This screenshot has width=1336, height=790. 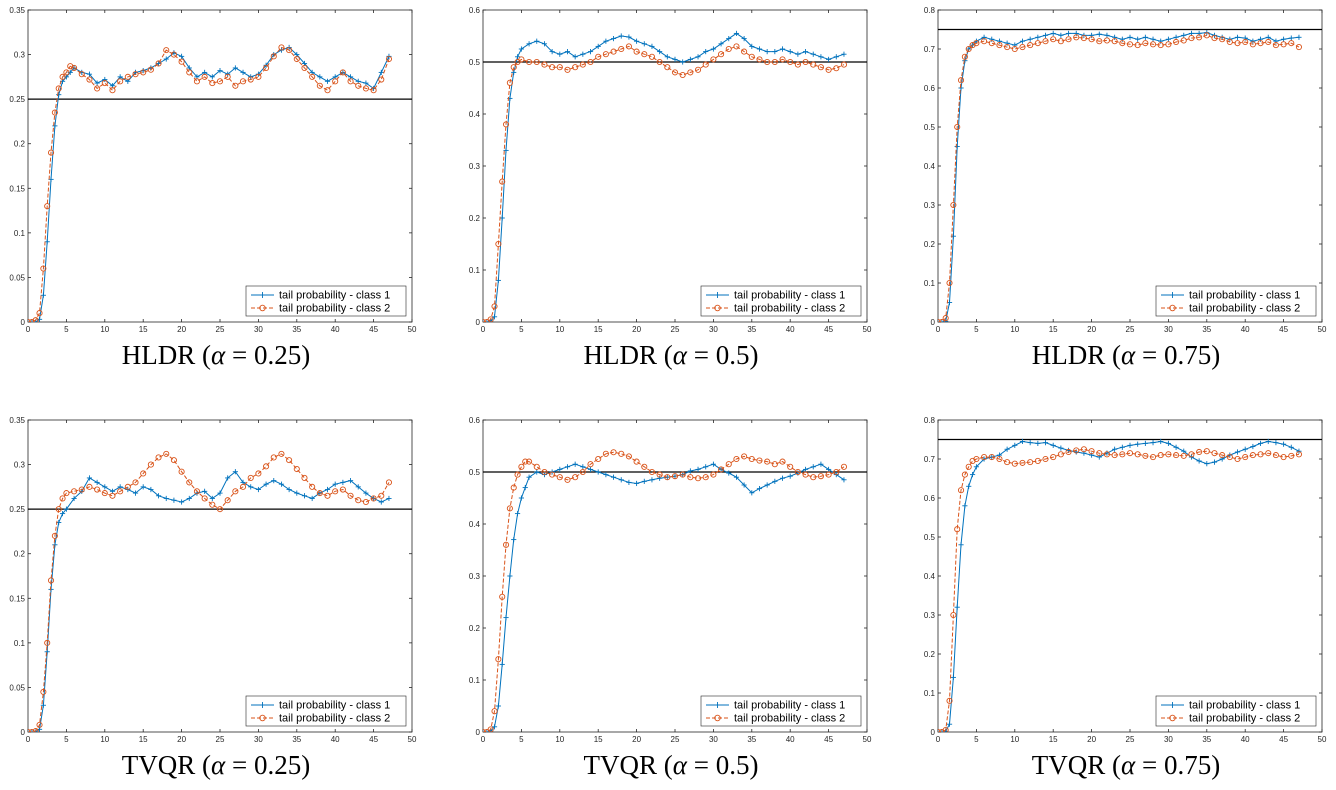 What do you see at coordinates (1206, 329) in the screenshot?
I see `x-tick-label: 35` at bounding box center [1206, 329].